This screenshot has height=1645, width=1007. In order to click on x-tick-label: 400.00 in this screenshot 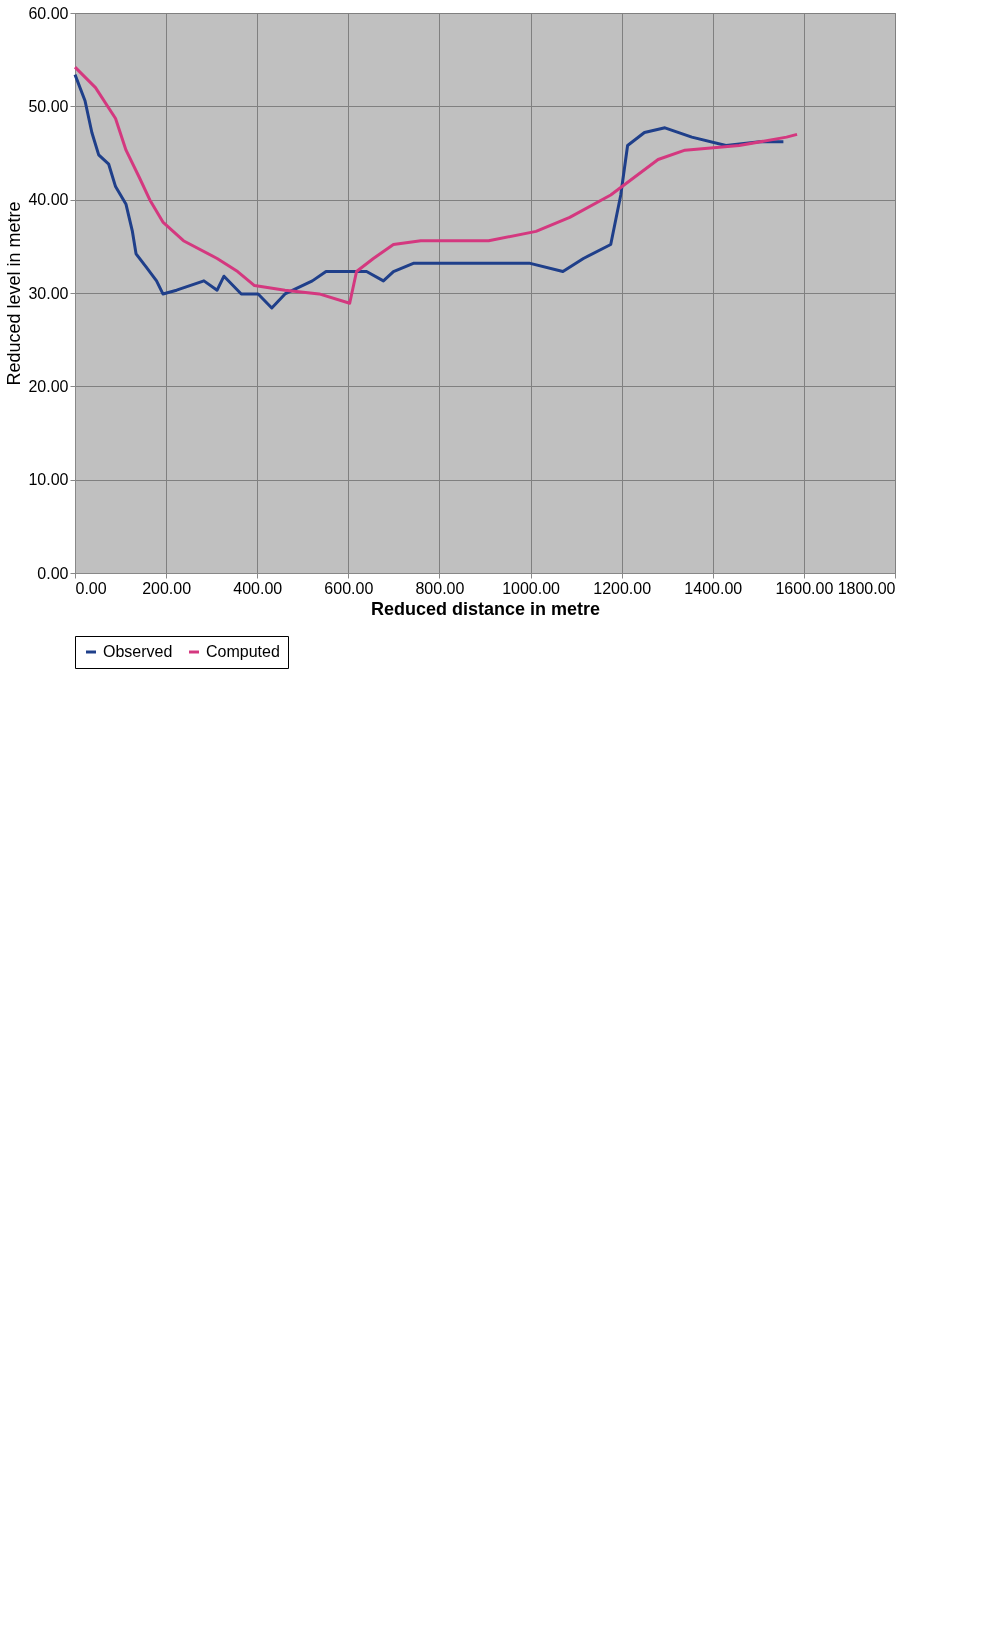, I will do `click(258, 588)`.